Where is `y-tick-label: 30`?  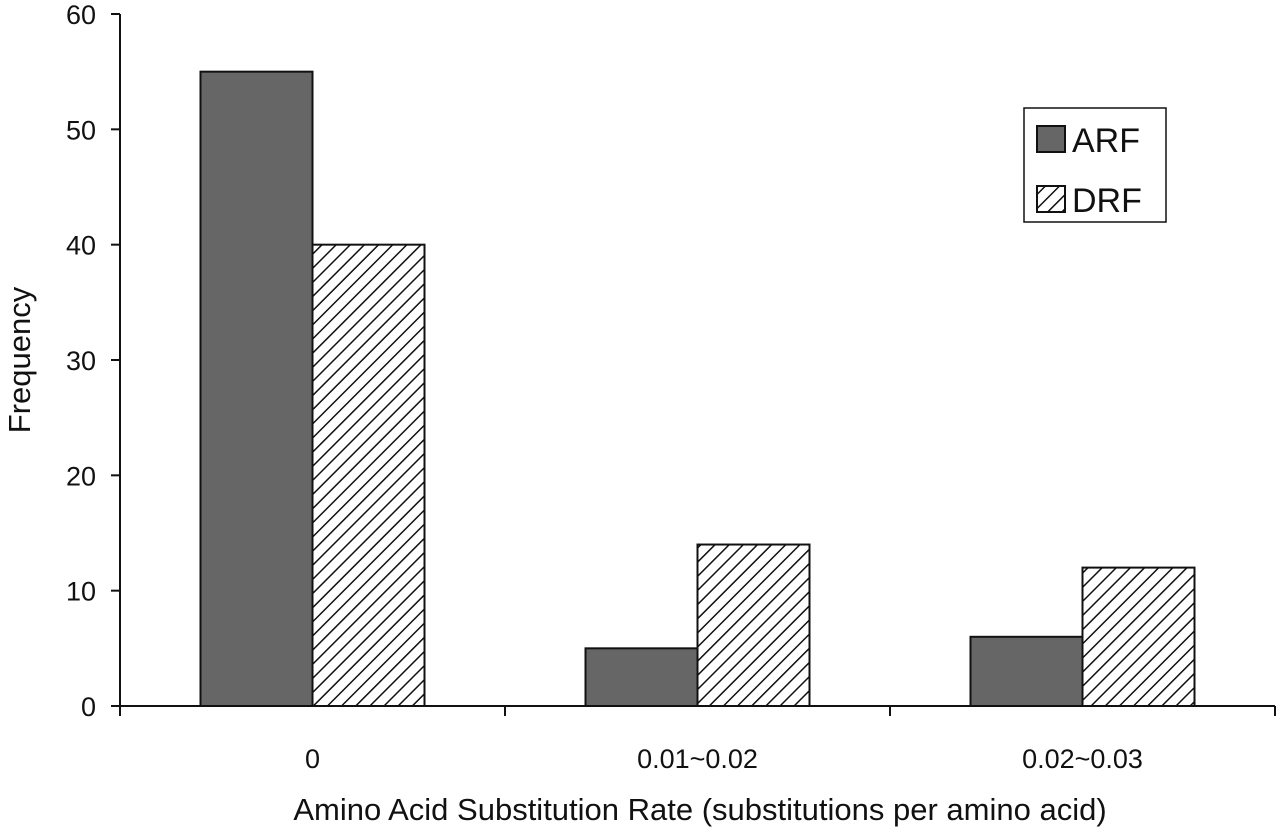
y-tick-label: 30 is located at coordinates (81, 361).